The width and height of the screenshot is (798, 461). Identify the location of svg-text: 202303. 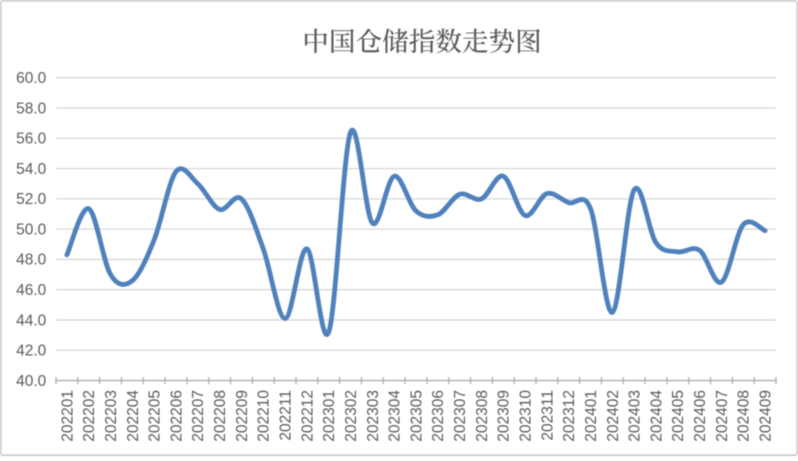
(373, 416).